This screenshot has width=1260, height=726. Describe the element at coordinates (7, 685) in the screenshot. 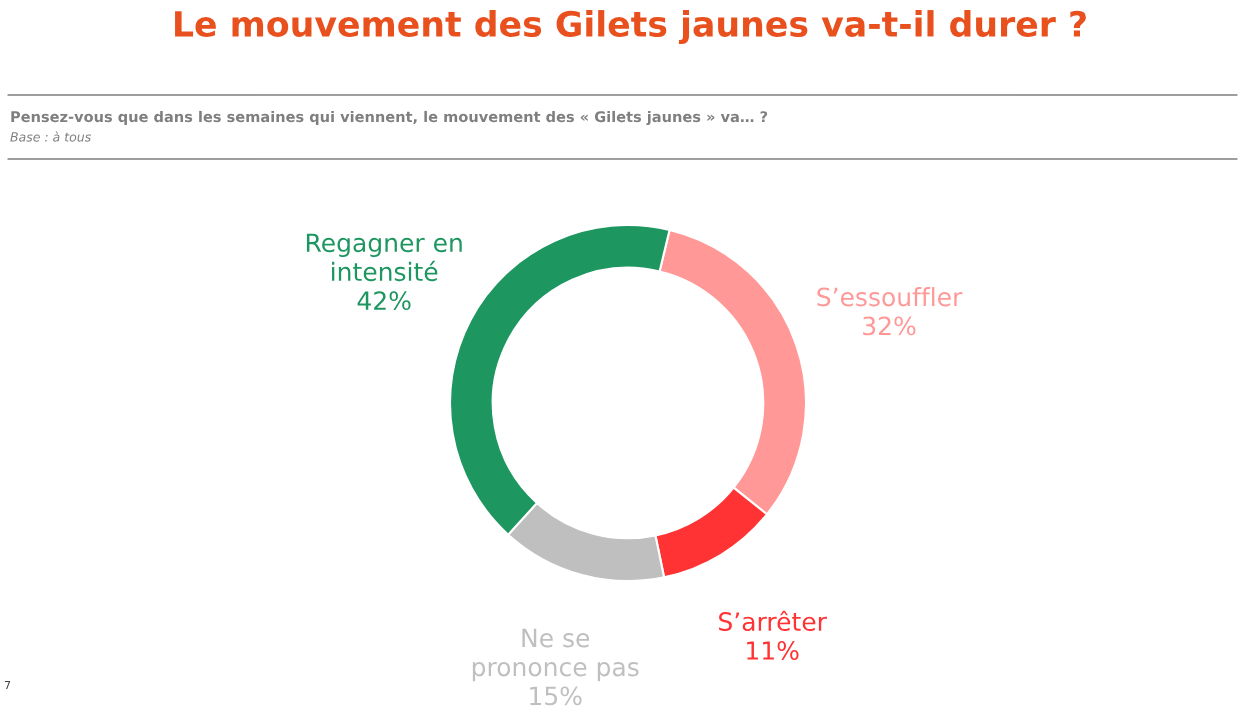

I see `text: 7` at that location.